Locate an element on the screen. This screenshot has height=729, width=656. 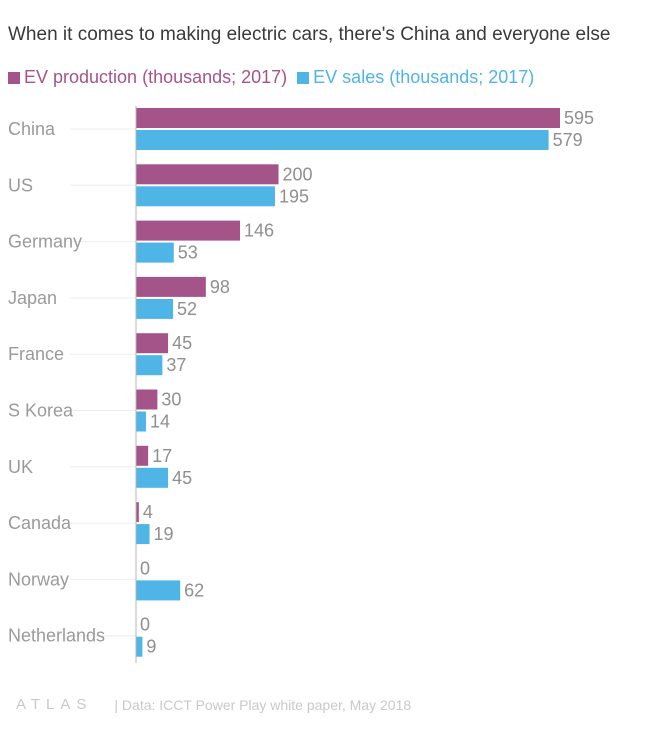
category-label-japan: Japan is located at coordinates (32, 298).